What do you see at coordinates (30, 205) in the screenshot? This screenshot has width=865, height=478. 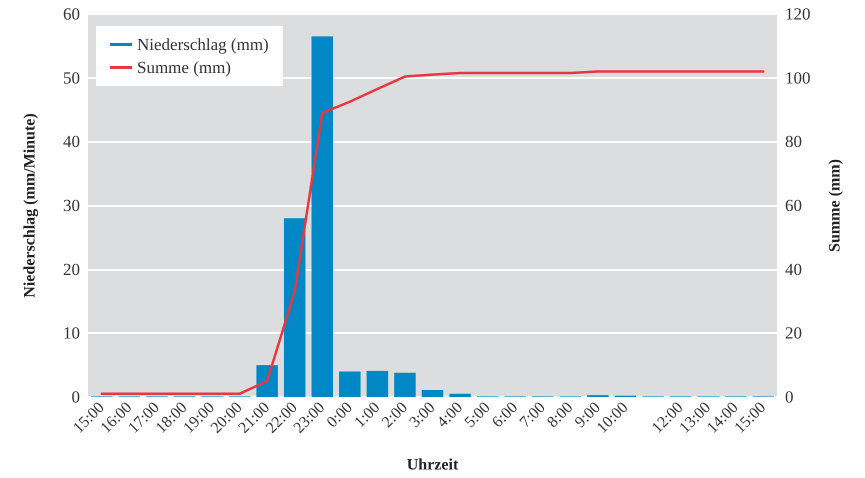 I see `y-axis-title: Niederschlag (mm/Minute)` at bounding box center [30, 205].